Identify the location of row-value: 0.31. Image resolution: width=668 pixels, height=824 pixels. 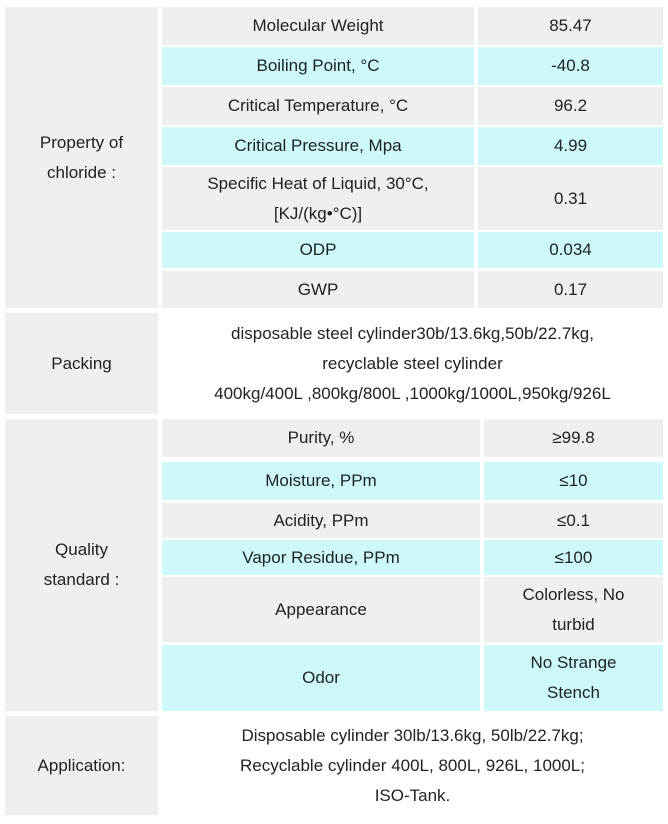
(570, 198).